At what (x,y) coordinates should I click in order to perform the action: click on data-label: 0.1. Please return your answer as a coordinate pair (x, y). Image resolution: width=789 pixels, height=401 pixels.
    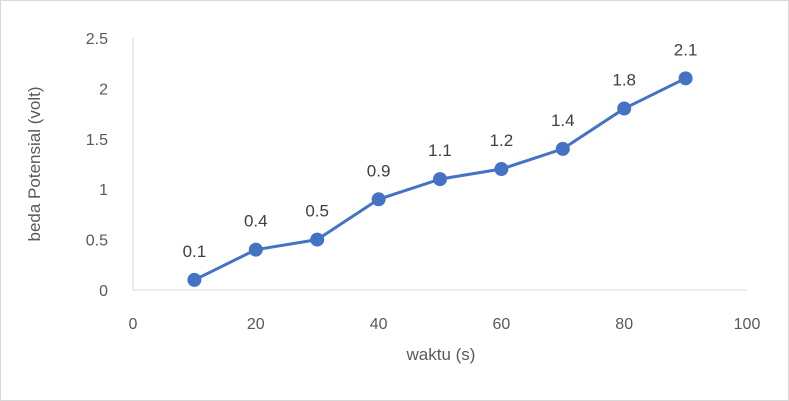
    Looking at the image, I should click on (195, 251).